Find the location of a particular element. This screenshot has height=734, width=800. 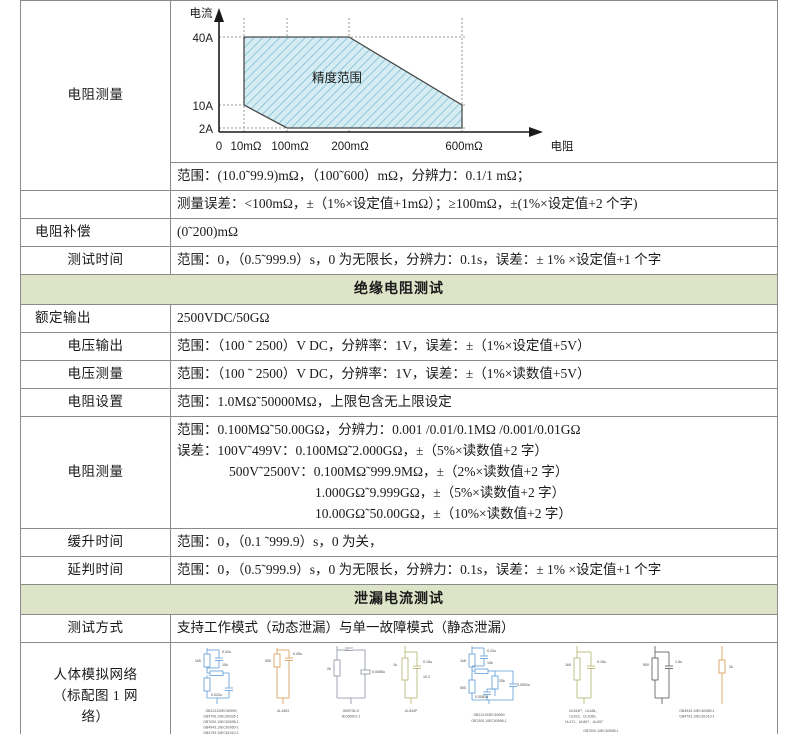

ramp-time-value: 范围：0，（0.1 ˜999.9）s，0 为关， is located at coordinates (474, 542).